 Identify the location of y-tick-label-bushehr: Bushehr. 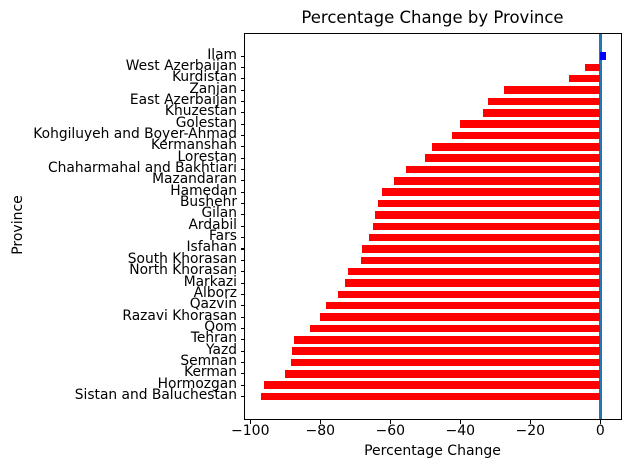
(208, 202).